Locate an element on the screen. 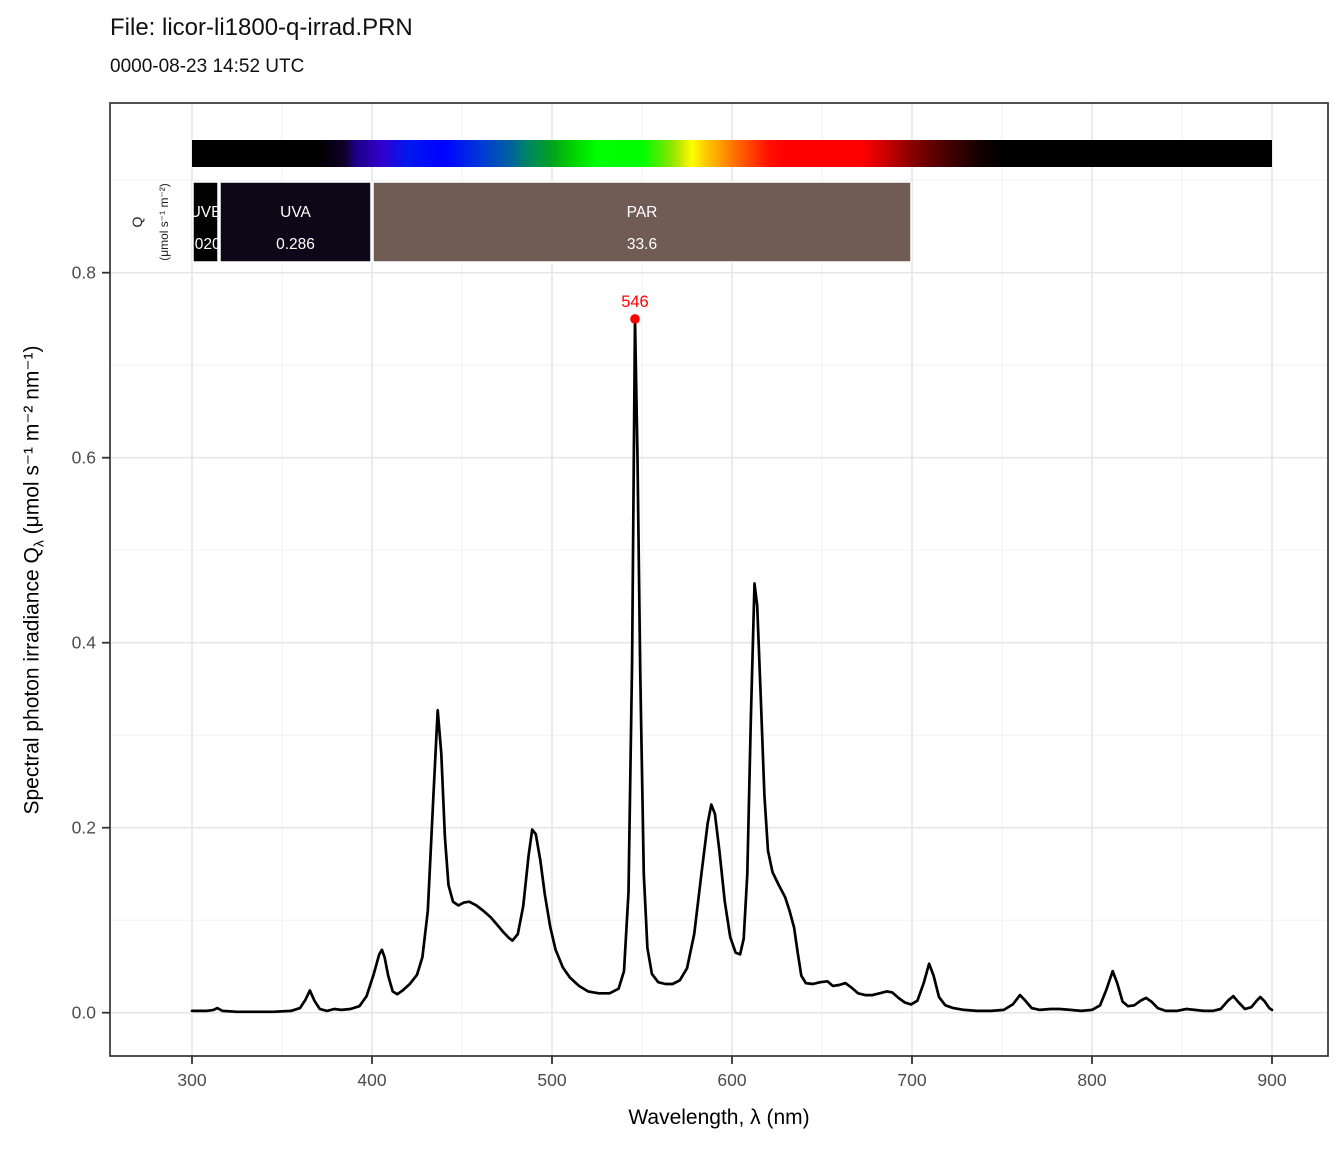 Image resolution: width=1344 pixels, height=1152 pixels. y-tick-label: 0.8 is located at coordinates (84, 273).